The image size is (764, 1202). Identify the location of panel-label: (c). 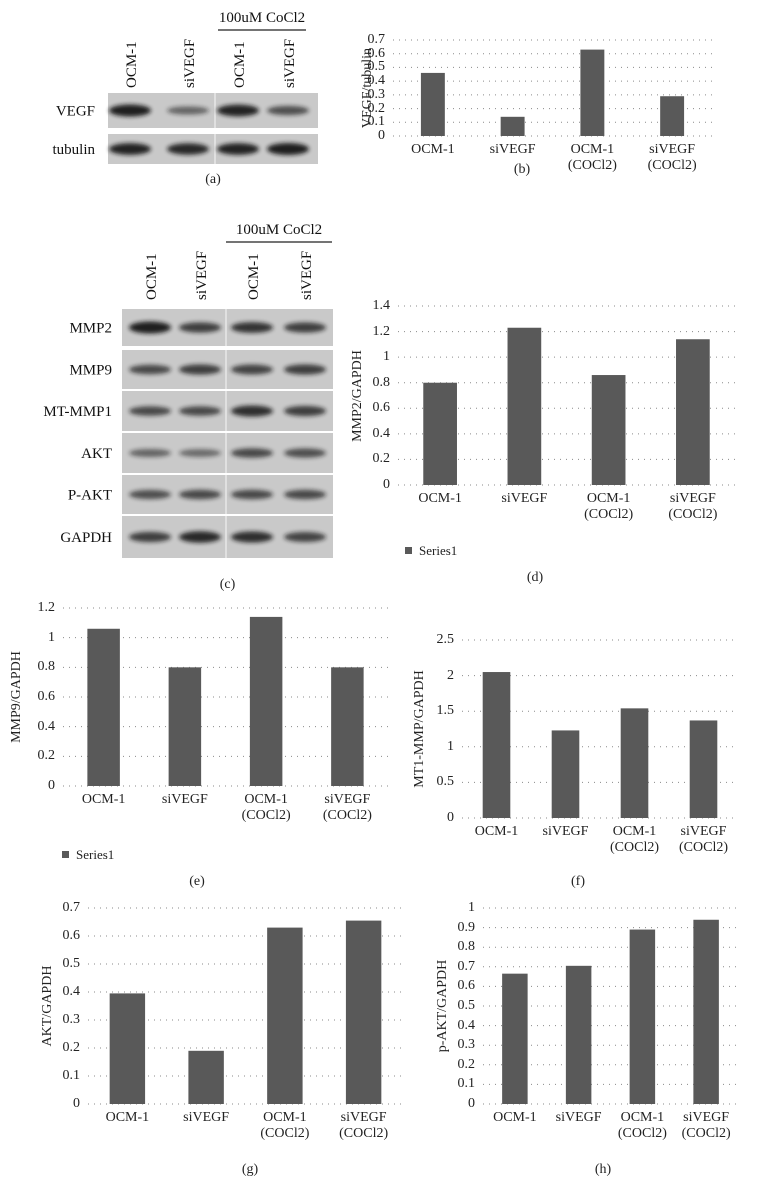
(227, 584).